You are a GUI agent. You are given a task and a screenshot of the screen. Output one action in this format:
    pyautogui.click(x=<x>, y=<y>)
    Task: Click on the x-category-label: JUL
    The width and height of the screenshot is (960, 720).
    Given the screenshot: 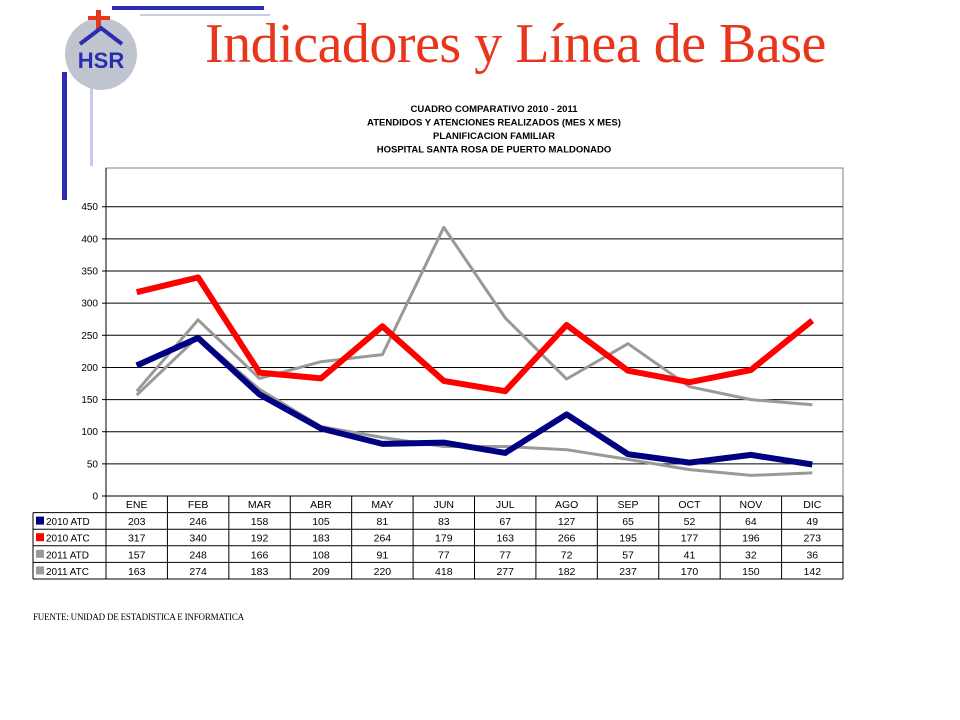 What is the action you would take?
    pyautogui.click(x=505, y=505)
    